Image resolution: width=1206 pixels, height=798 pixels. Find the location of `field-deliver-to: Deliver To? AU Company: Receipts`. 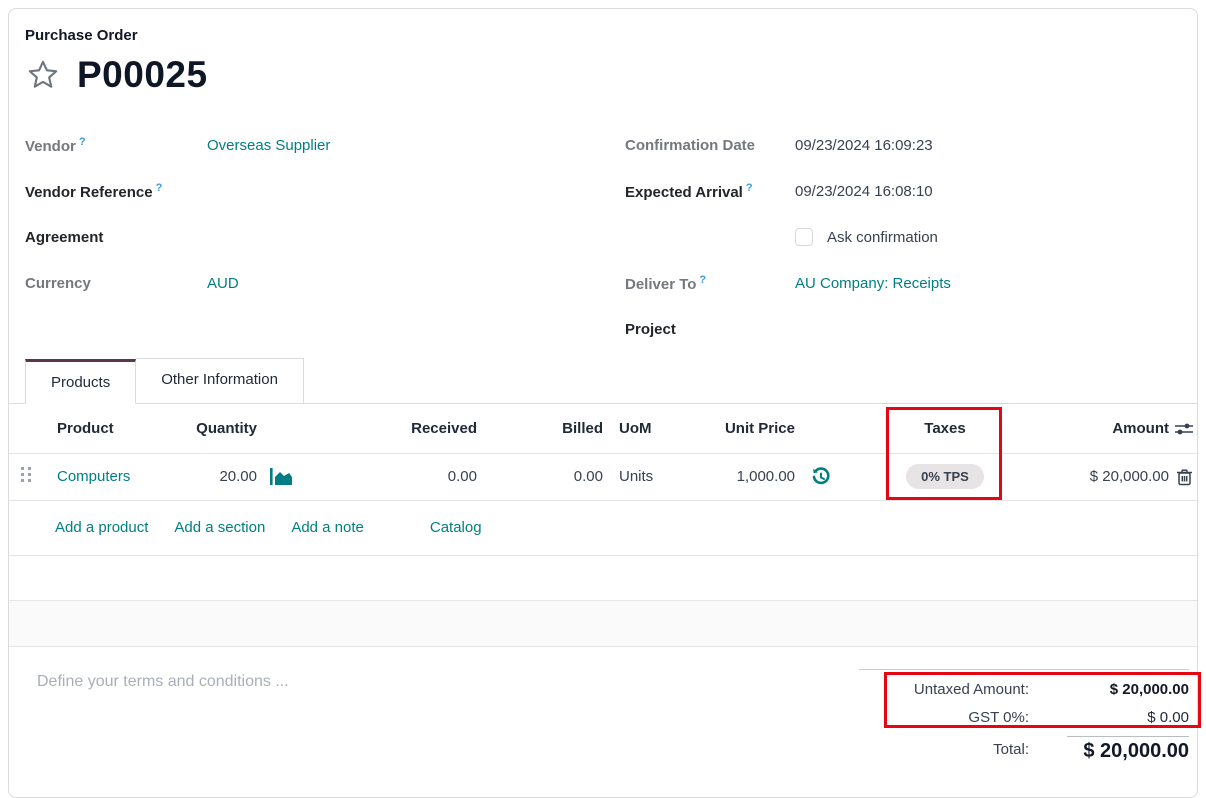

field-deliver-to: Deliver To? AU Company: Receipts is located at coordinates (903, 283).